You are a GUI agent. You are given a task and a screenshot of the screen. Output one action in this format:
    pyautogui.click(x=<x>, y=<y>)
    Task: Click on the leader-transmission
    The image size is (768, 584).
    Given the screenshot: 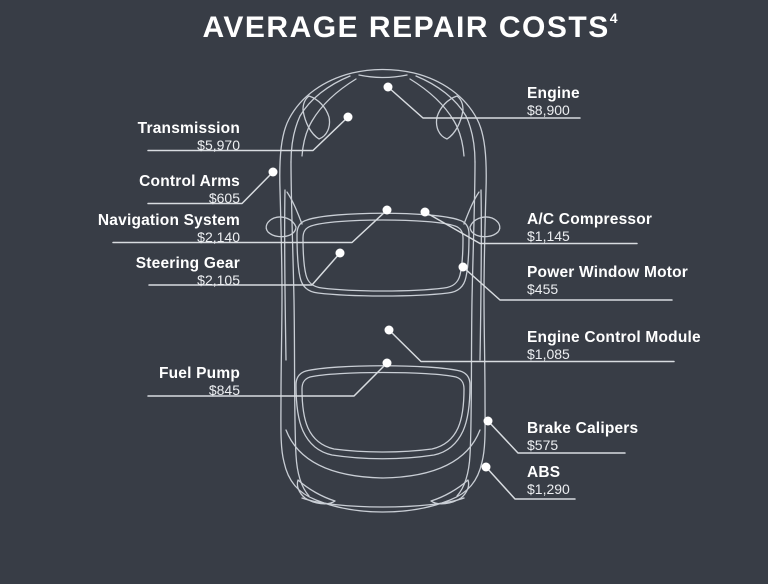 What is the action you would take?
    pyautogui.click(x=248, y=134)
    